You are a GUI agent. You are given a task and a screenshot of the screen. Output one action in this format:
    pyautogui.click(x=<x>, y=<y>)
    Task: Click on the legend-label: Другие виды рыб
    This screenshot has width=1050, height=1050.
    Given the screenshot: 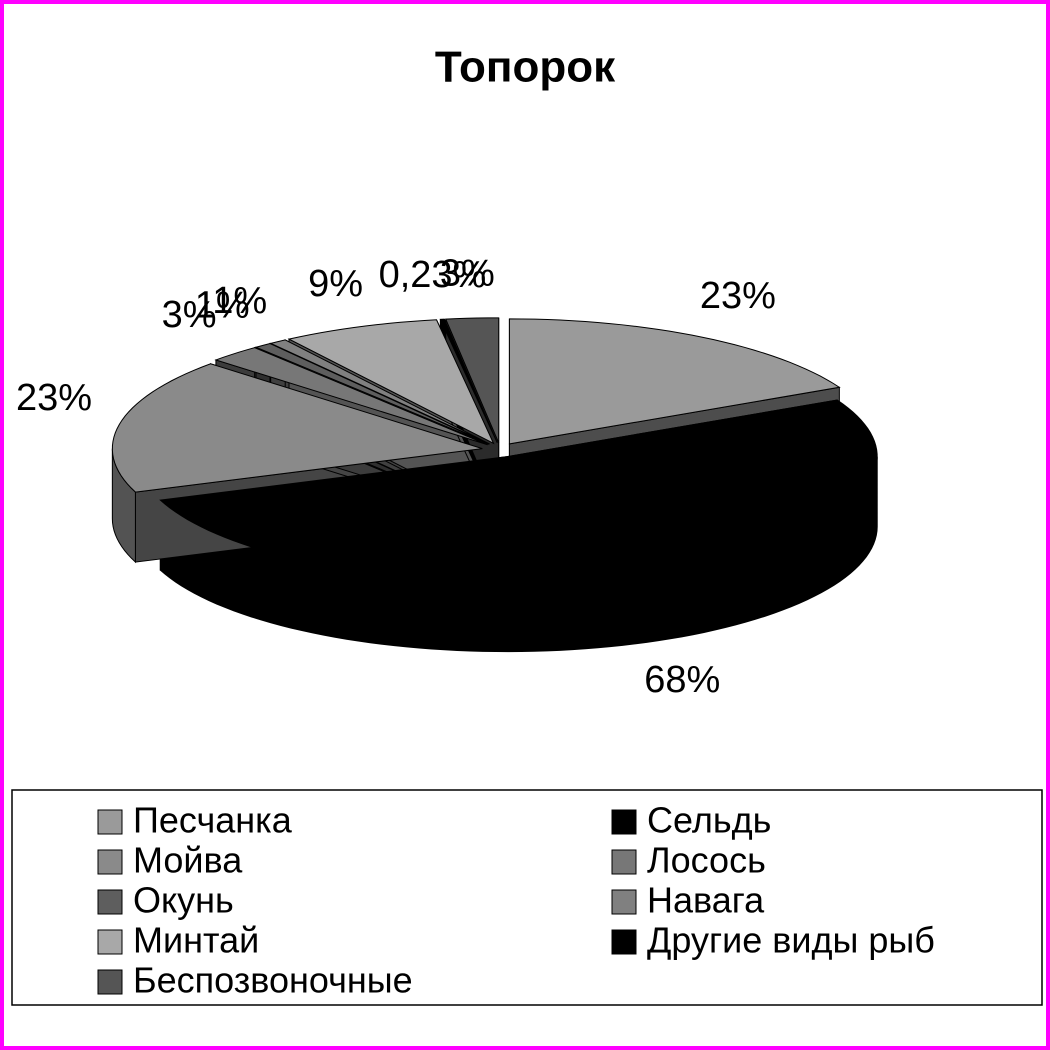 What is the action you would take?
    pyautogui.click(x=791, y=940)
    